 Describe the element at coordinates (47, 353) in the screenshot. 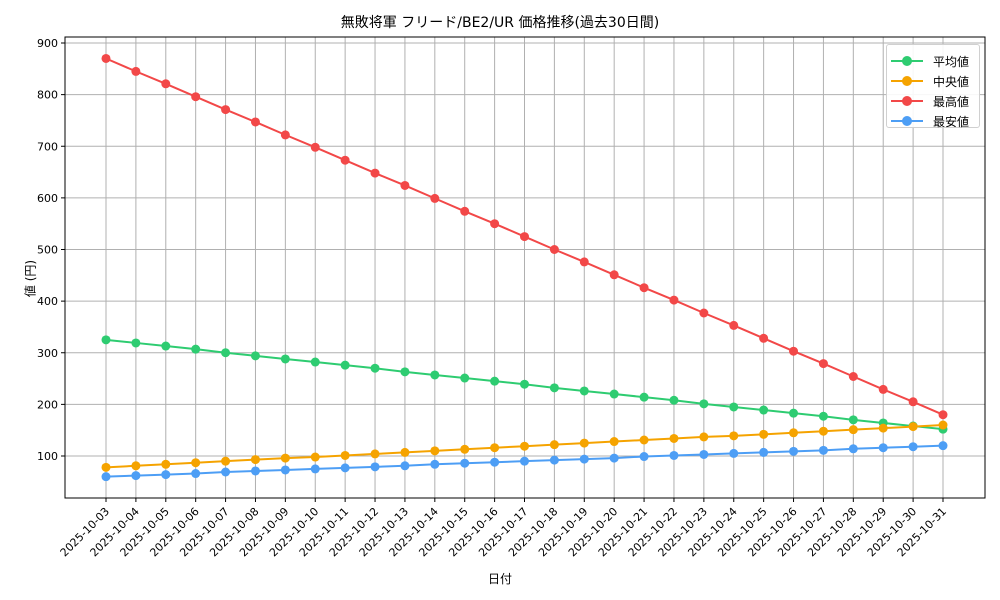

I see `svg-text: 300` at that location.